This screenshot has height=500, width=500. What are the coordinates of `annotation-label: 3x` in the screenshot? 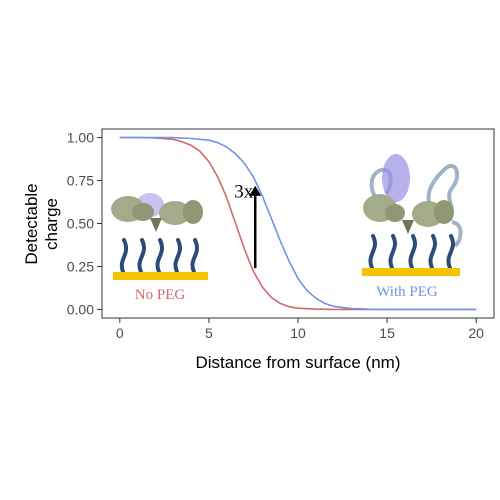 It's located at (244, 192).